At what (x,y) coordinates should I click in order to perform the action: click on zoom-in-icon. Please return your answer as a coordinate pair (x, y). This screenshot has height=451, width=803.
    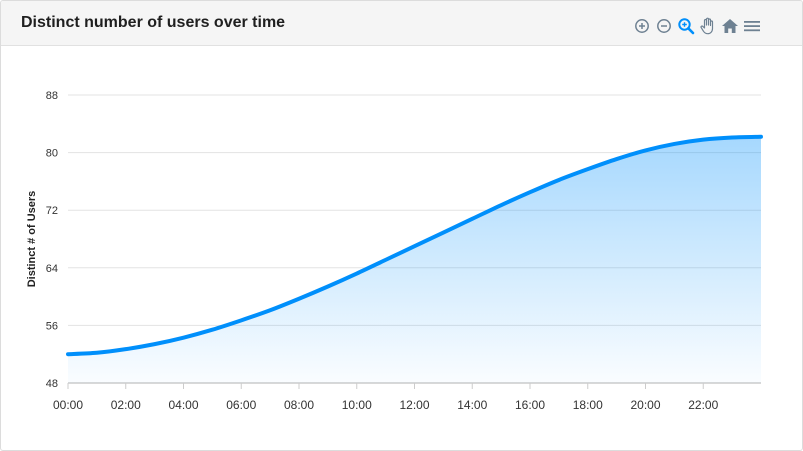
    Looking at the image, I should click on (642, 26).